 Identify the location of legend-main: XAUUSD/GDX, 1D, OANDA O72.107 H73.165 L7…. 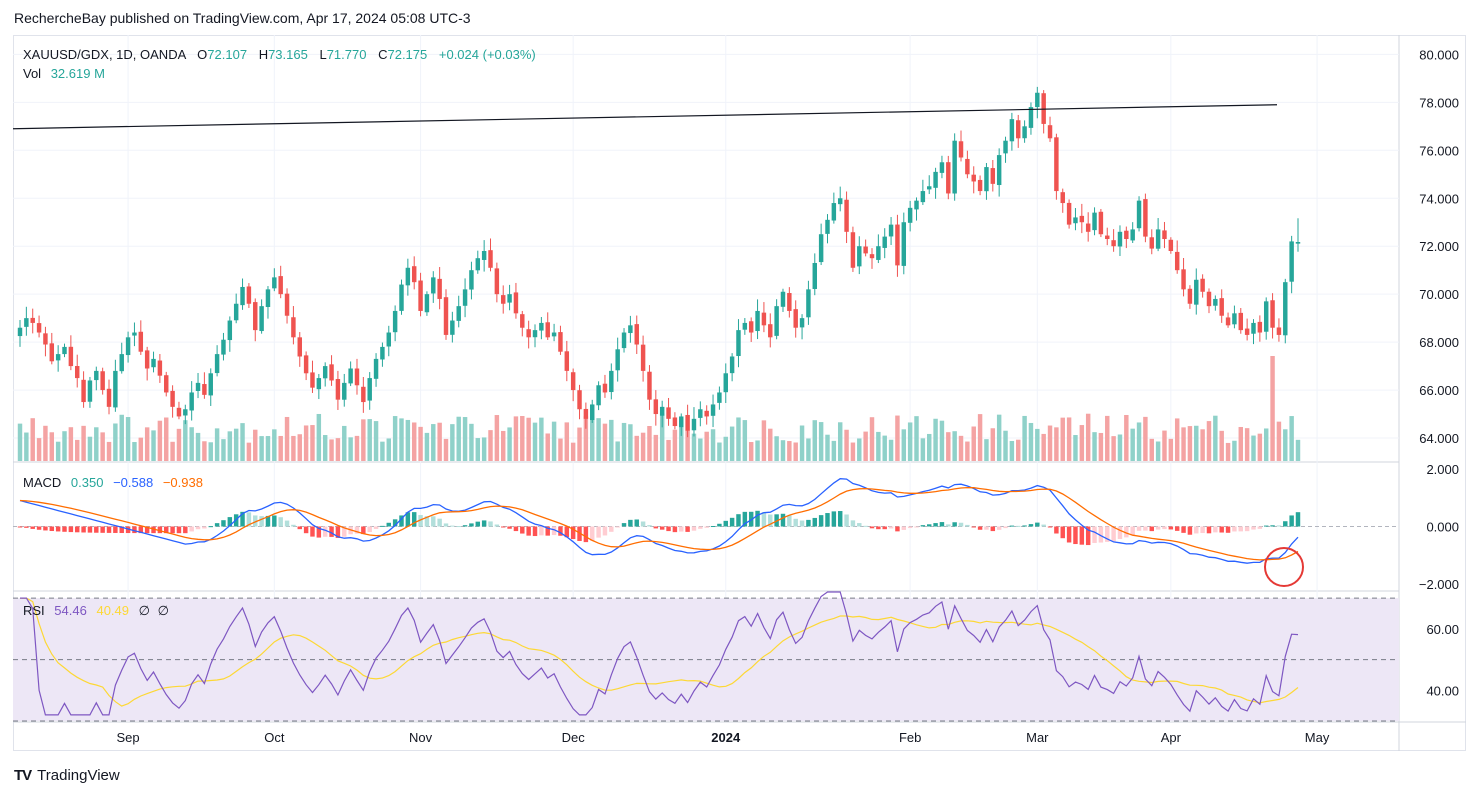
(279, 54).